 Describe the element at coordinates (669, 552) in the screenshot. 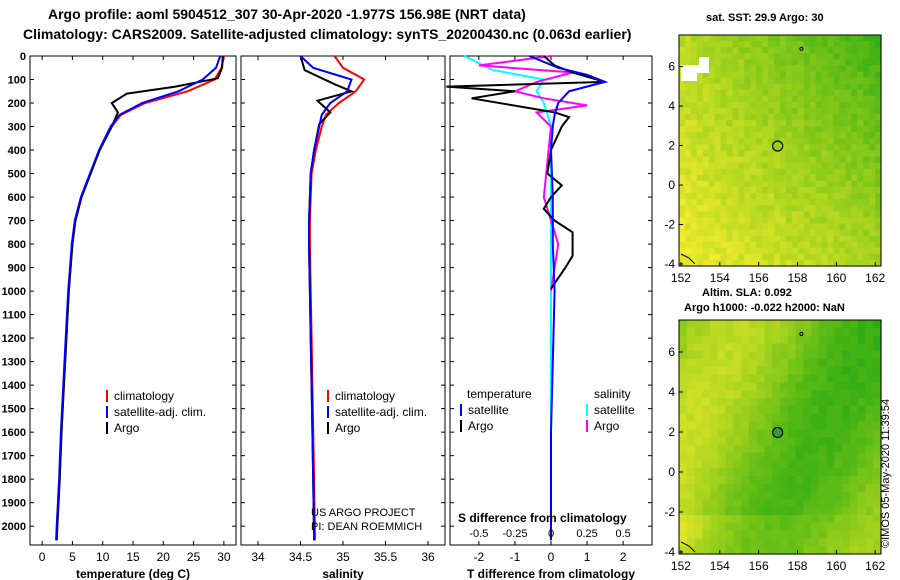

I see `map-y-tick-label: -4` at that location.